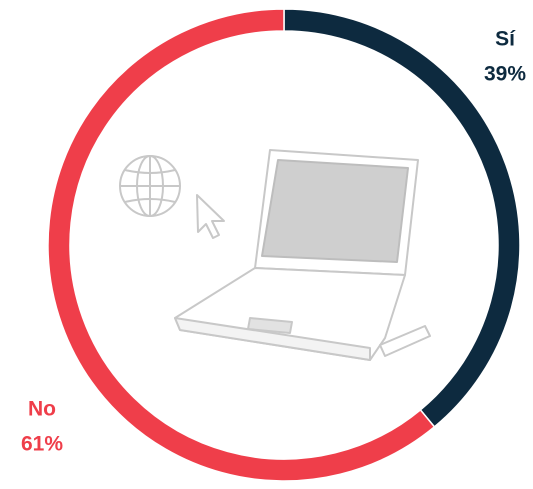 Image resolution: width=533 pixels, height=489 pixels. I want to click on category-label: No, so click(42, 409).